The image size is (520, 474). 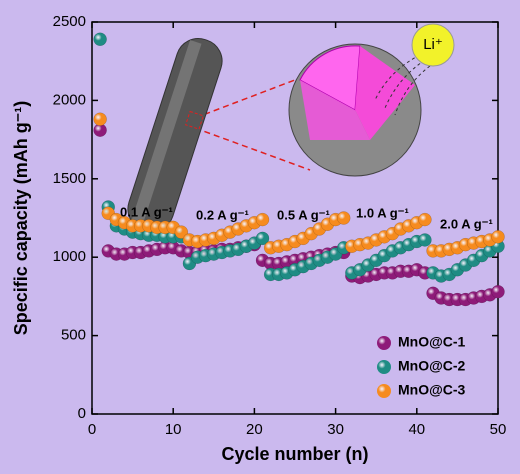 I want to click on x-tick-label: 40, so click(x=416, y=429).